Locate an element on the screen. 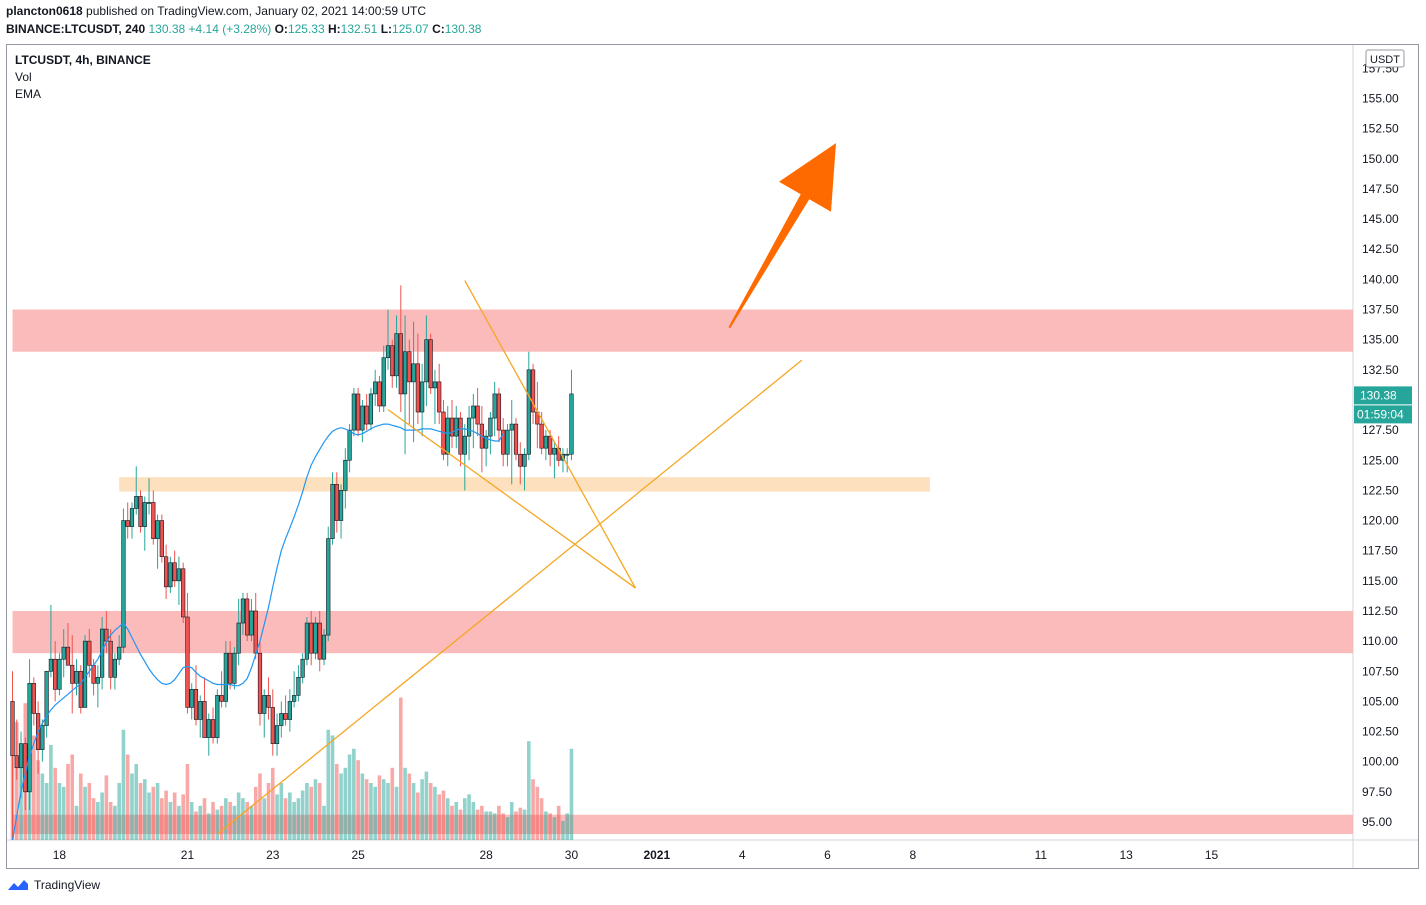 The width and height of the screenshot is (1426, 905). open-label: O: is located at coordinates (281, 29).